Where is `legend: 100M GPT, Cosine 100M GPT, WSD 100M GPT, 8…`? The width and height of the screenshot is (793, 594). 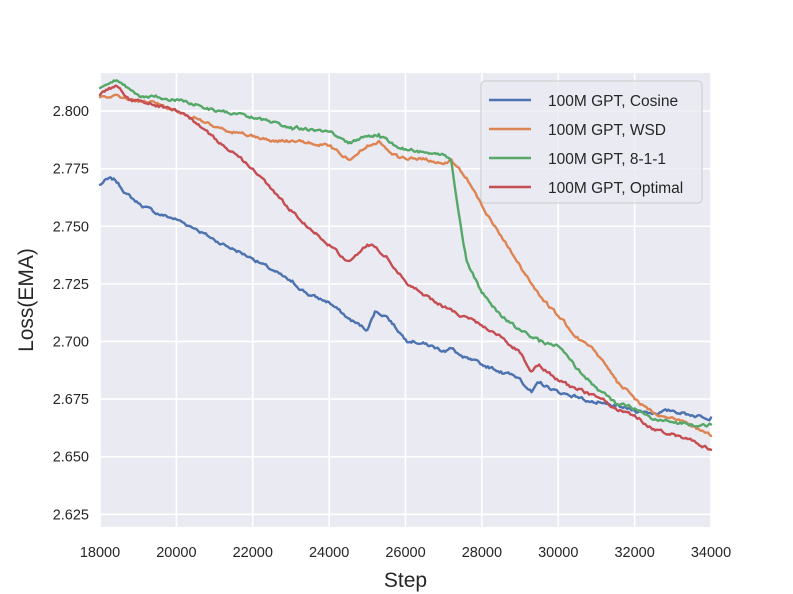 legend: 100M GPT, Cosine 100M GPT, WSD 100M GPT, 8… is located at coordinates (591, 142).